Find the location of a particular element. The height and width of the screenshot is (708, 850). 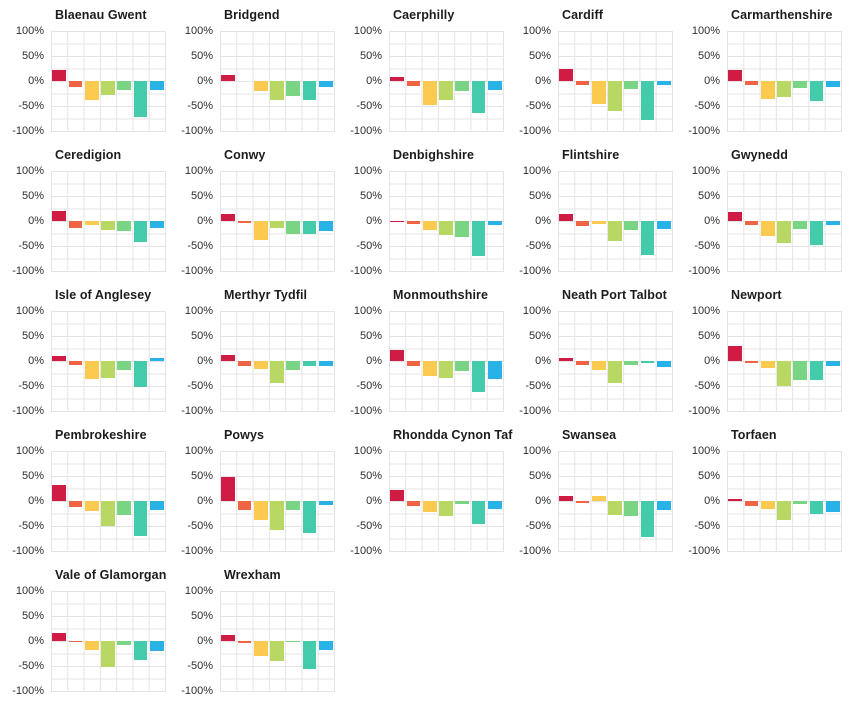

facet-chart: Isle of Anglesey 100% 50% 0% -50% -100% is located at coordinates (86, 358).